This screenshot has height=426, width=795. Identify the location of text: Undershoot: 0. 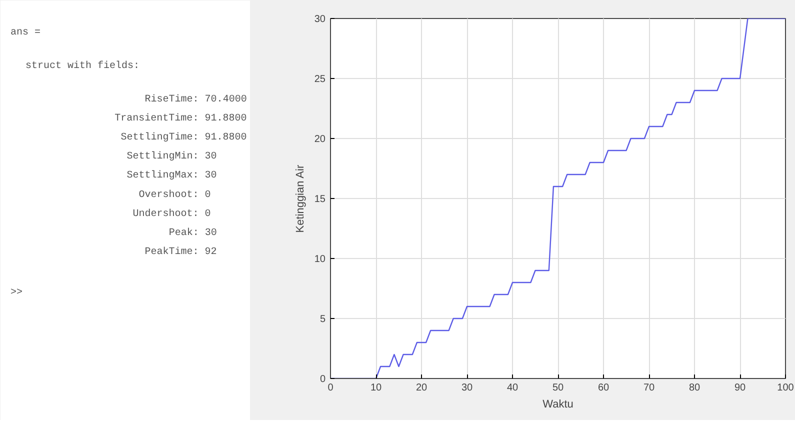
(171, 214).